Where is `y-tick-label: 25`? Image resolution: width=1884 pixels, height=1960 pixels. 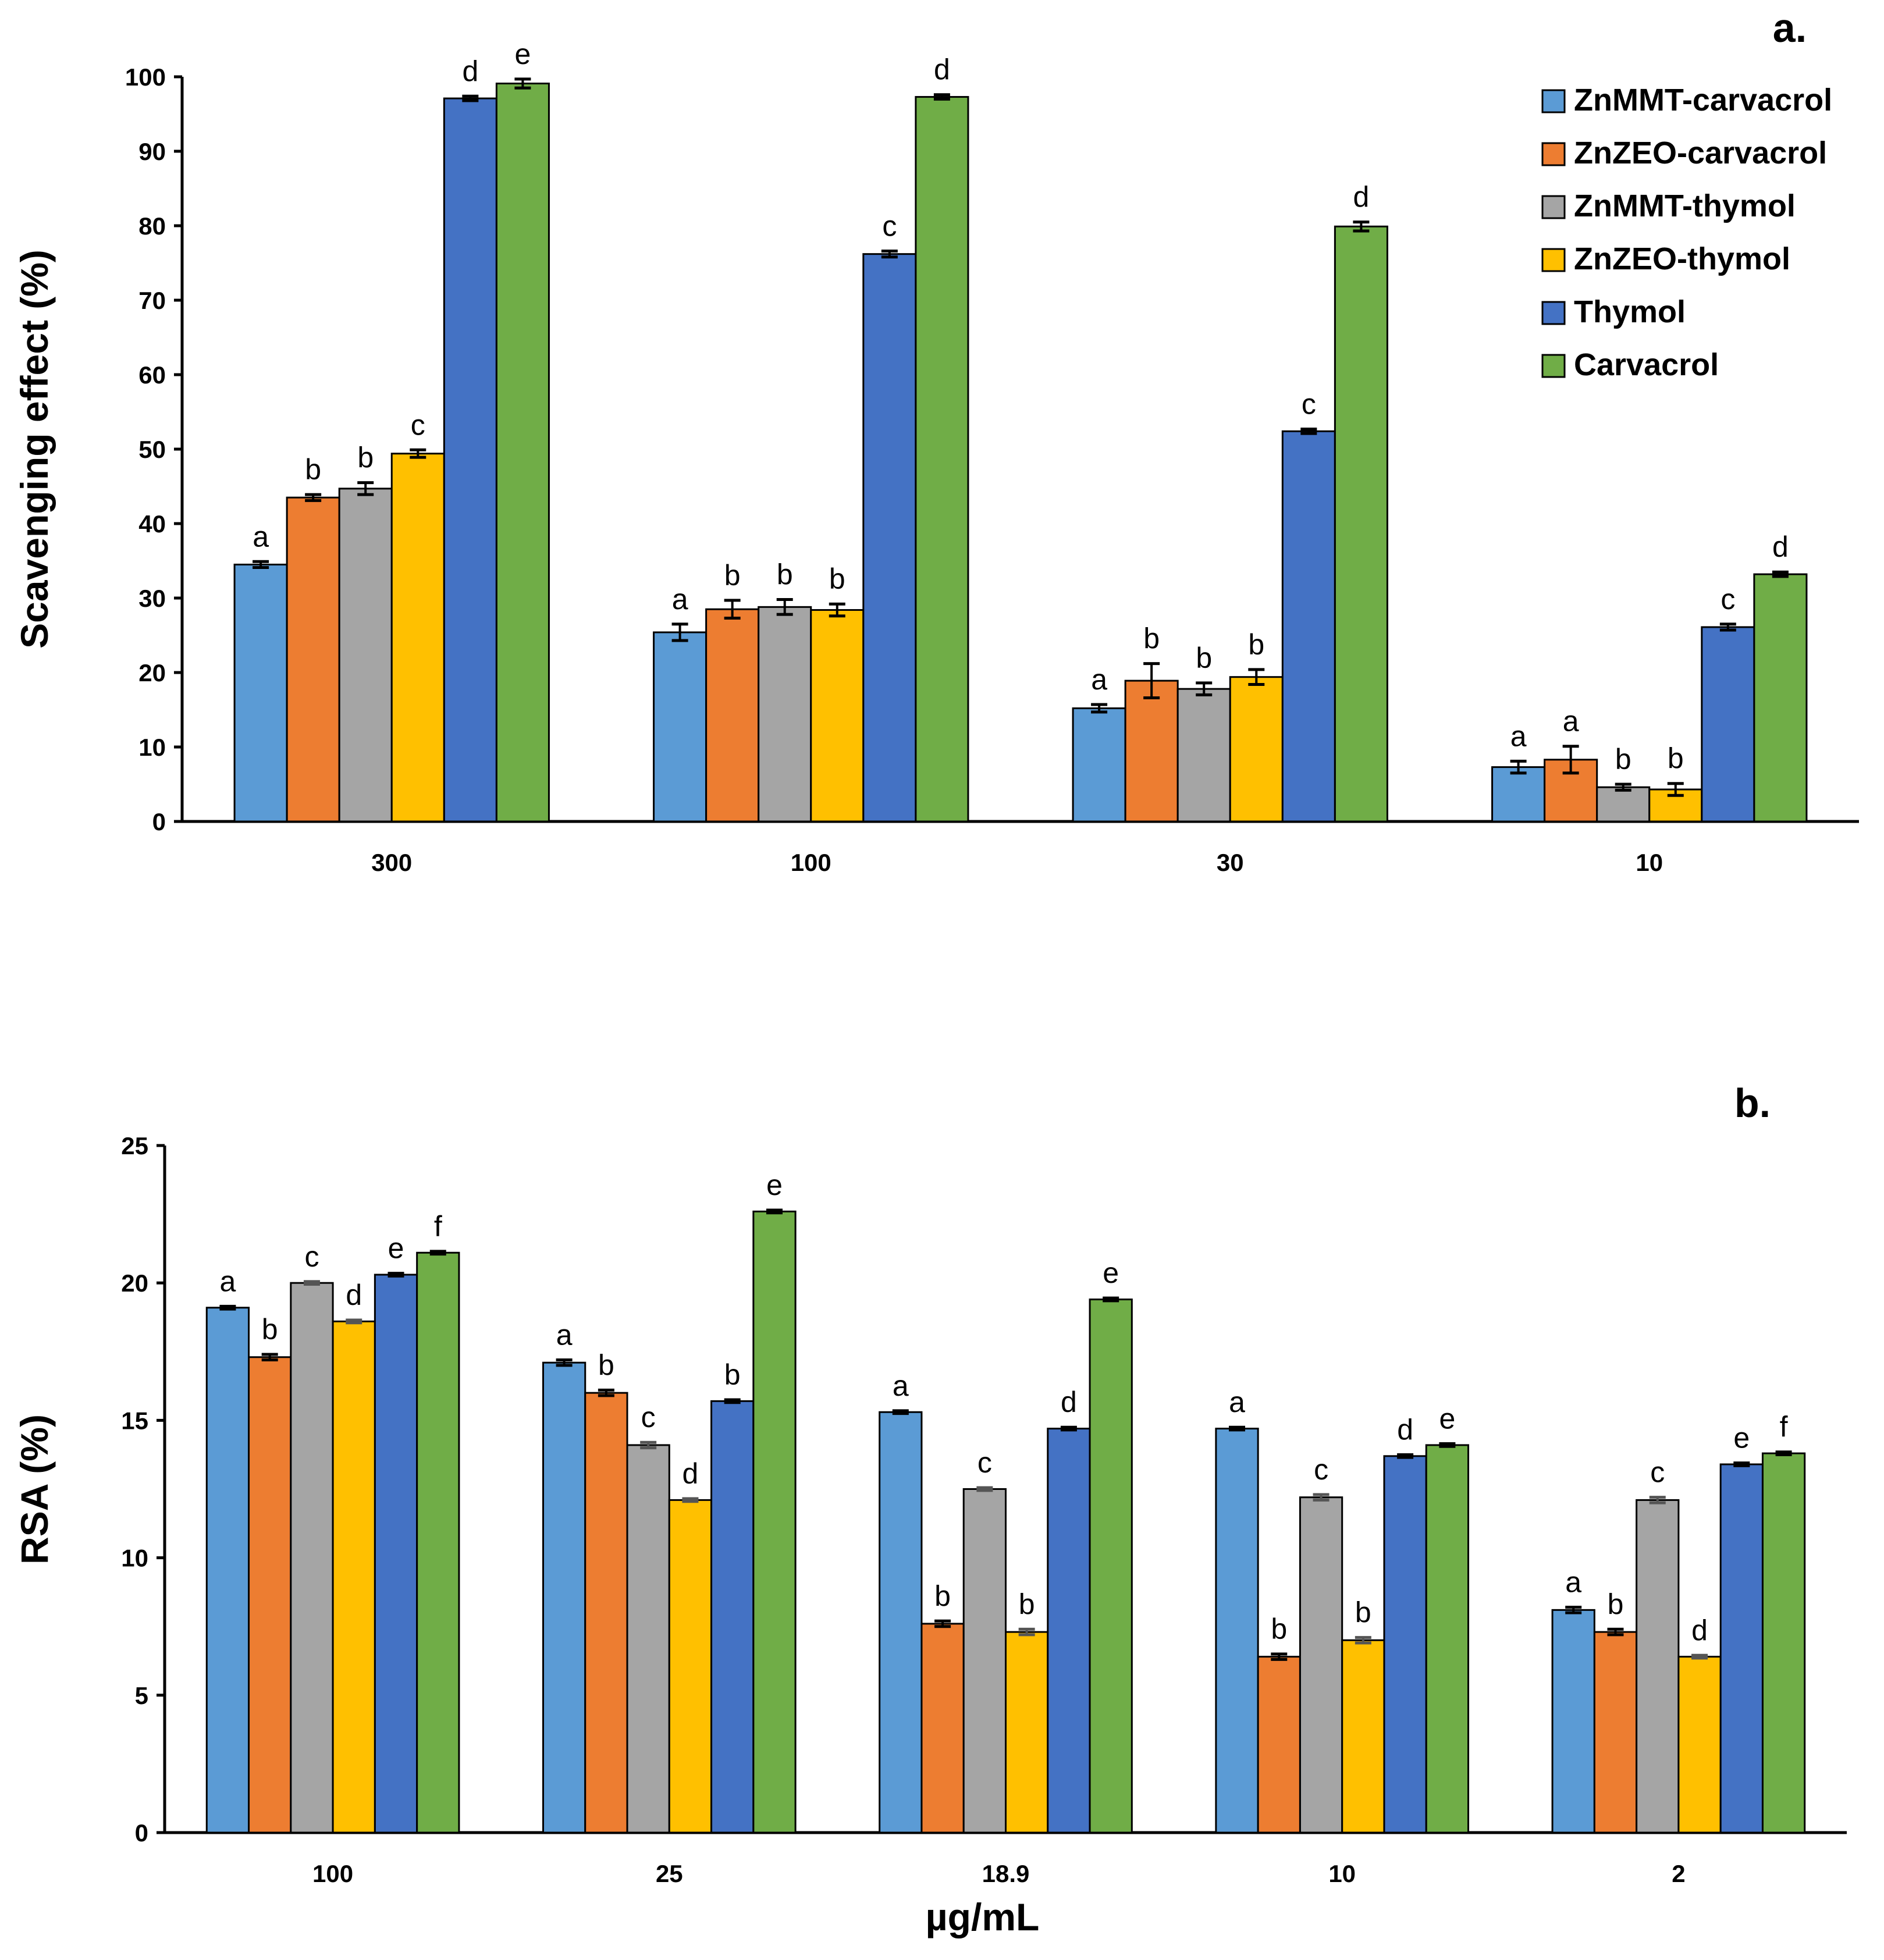
y-tick-label: 25 is located at coordinates (134, 1146).